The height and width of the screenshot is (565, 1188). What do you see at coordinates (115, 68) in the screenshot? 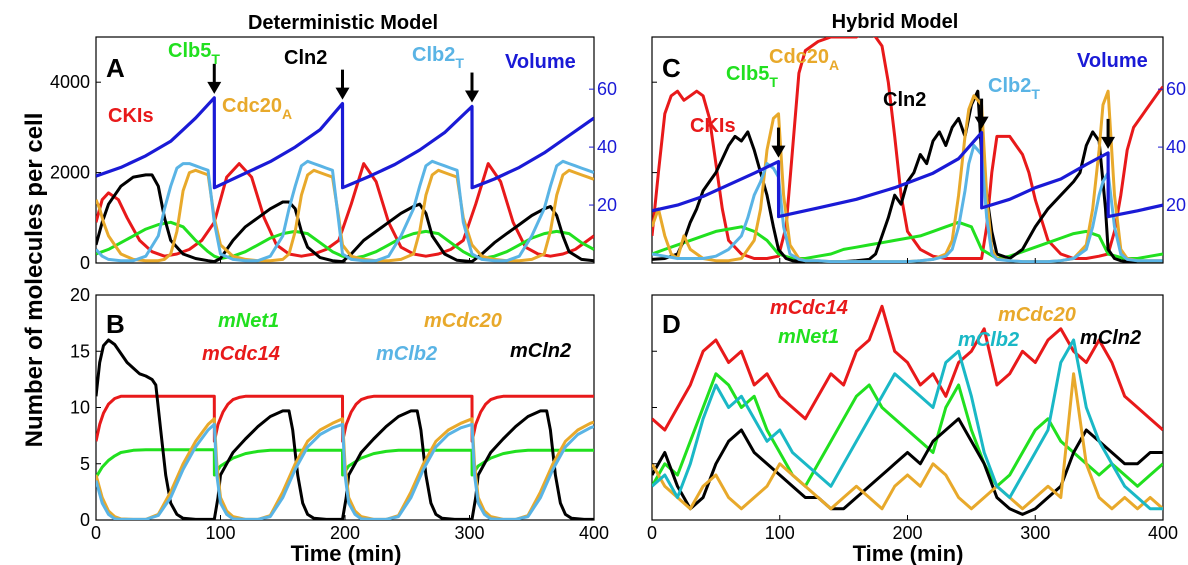
I see `panel-letter-a: A` at bounding box center [115, 68].